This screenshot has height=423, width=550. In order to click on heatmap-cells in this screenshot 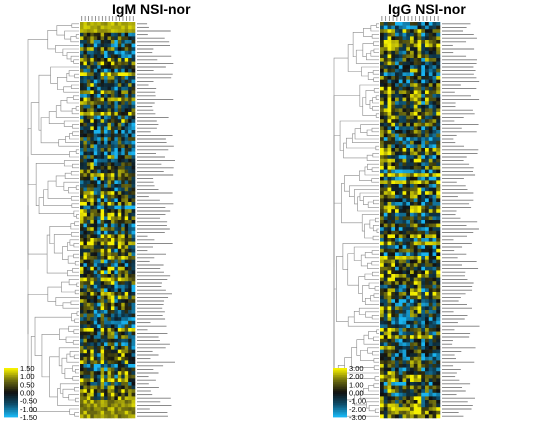, I will do `click(108, 220)`.